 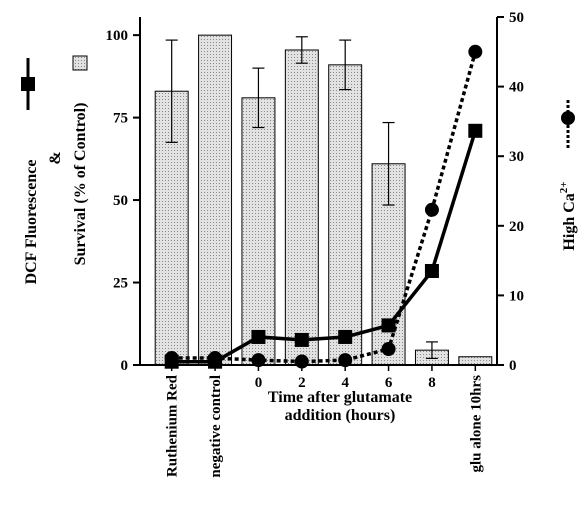 What do you see at coordinates (173, 425) in the screenshot?
I see `x-tick-label: Ruthenium Red` at bounding box center [173, 425].